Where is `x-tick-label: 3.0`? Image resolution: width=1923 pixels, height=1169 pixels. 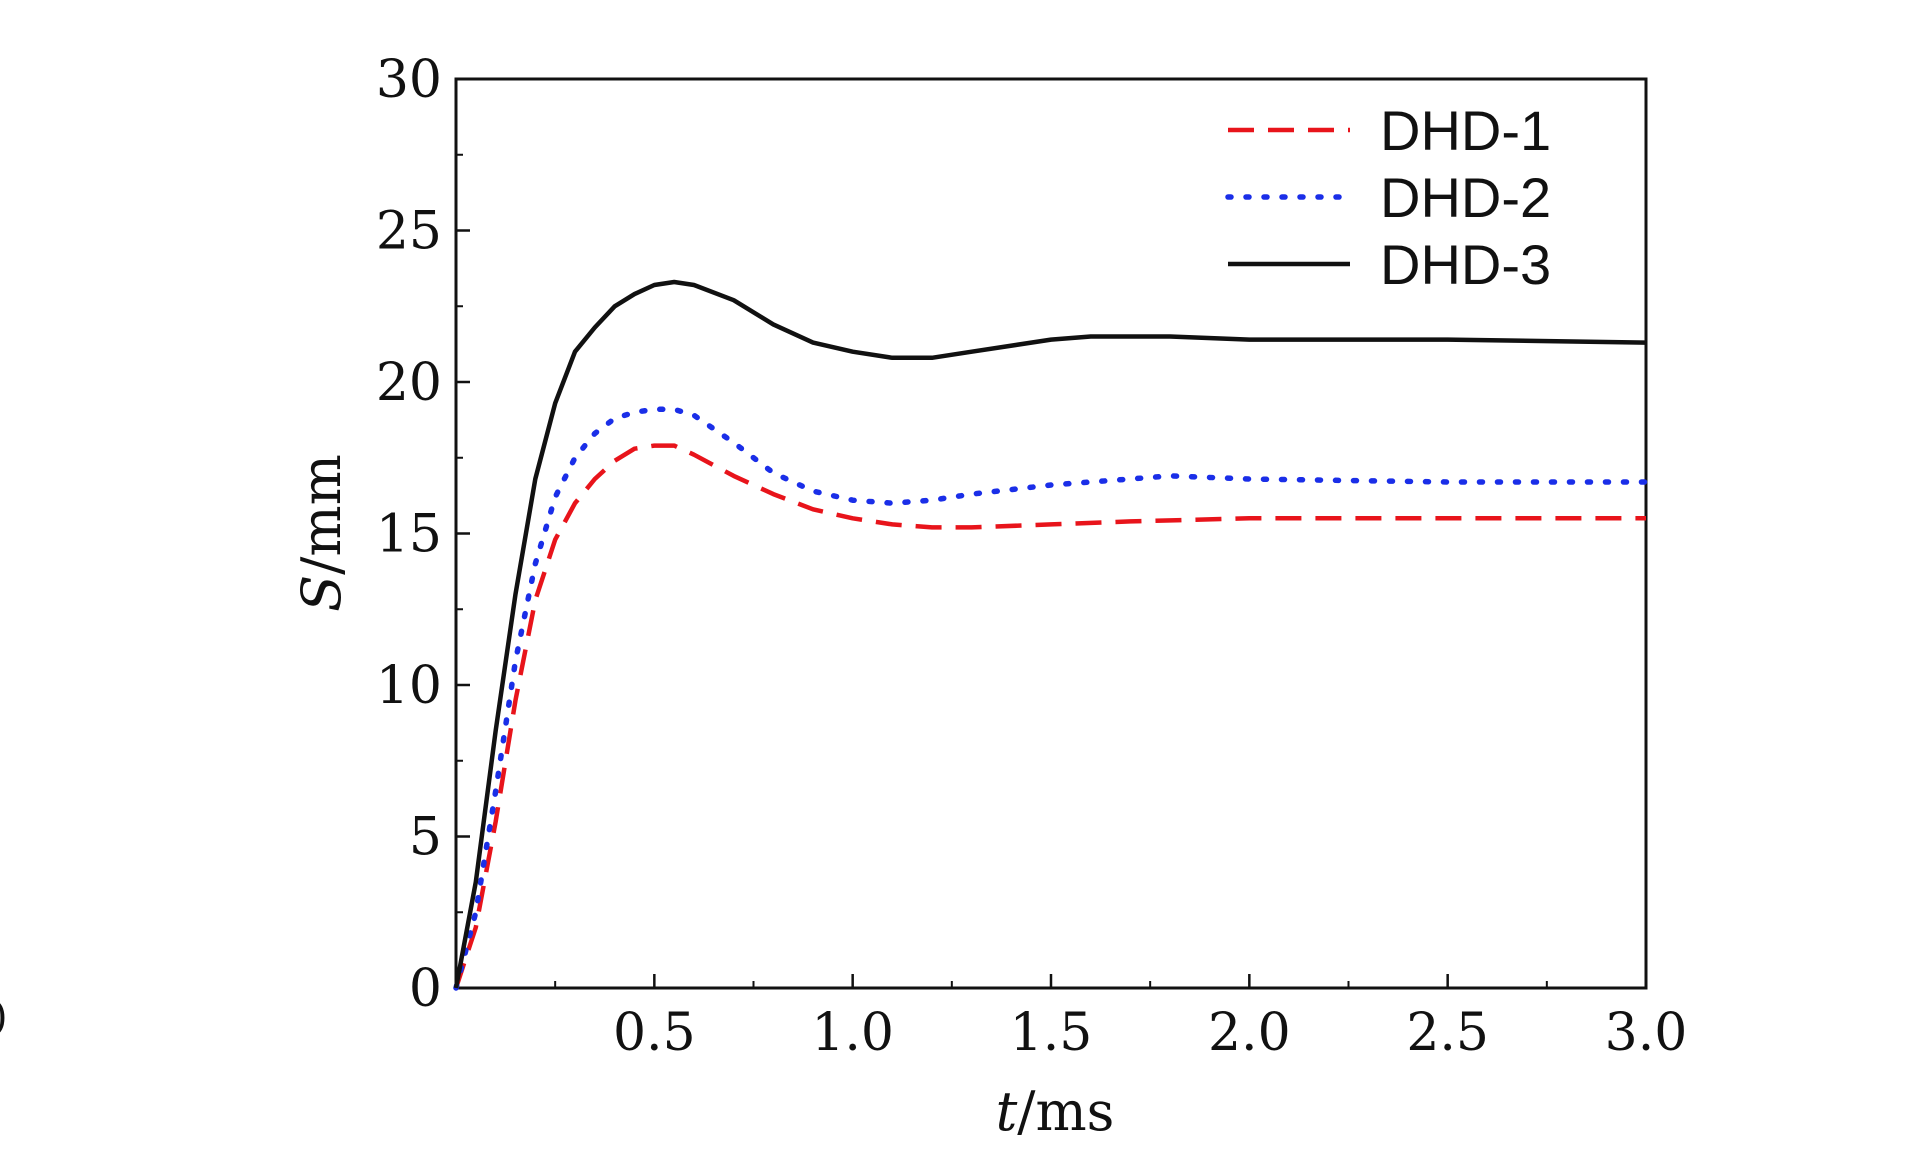 x-tick-label: 3.0 is located at coordinates (1646, 1033).